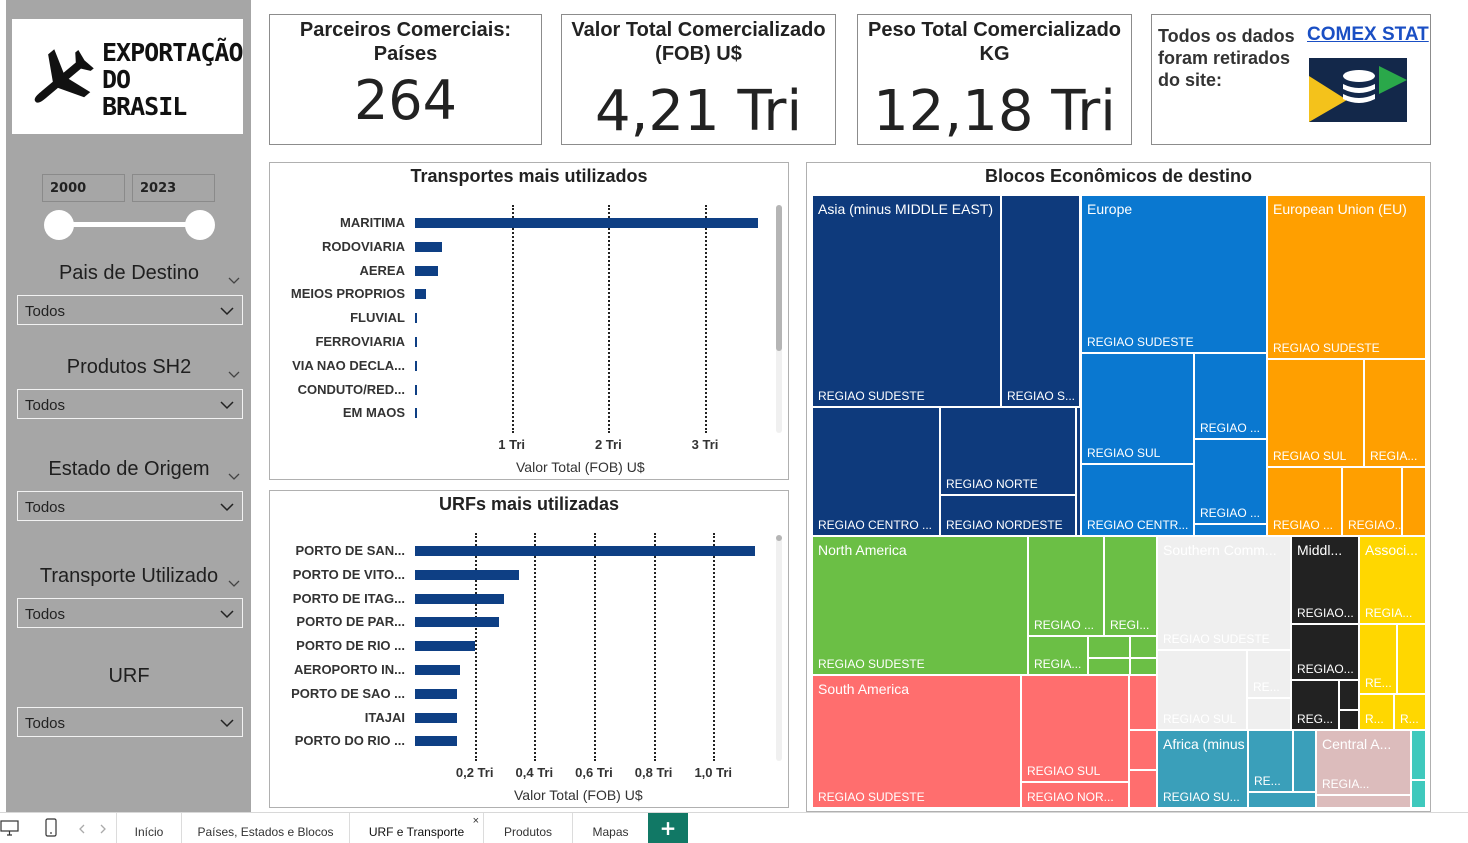 Image resolution: width=1468 pixels, height=843 pixels. Describe the element at coordinates (129, 367) in the screenshot. I see `produtos-filter-header: Produtos SH2` at that location.